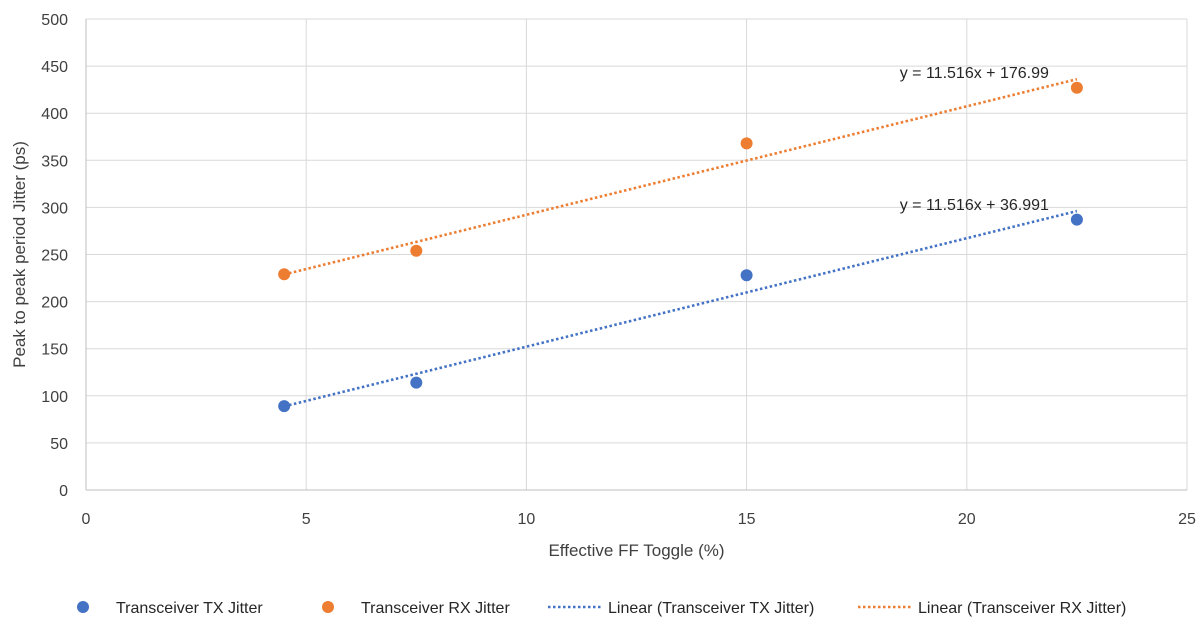 This screenshot has width=1201, height=618. Describe the element at coordinates (59, 444) in the screenshot. I see `y-tick-label: 50` at that location.